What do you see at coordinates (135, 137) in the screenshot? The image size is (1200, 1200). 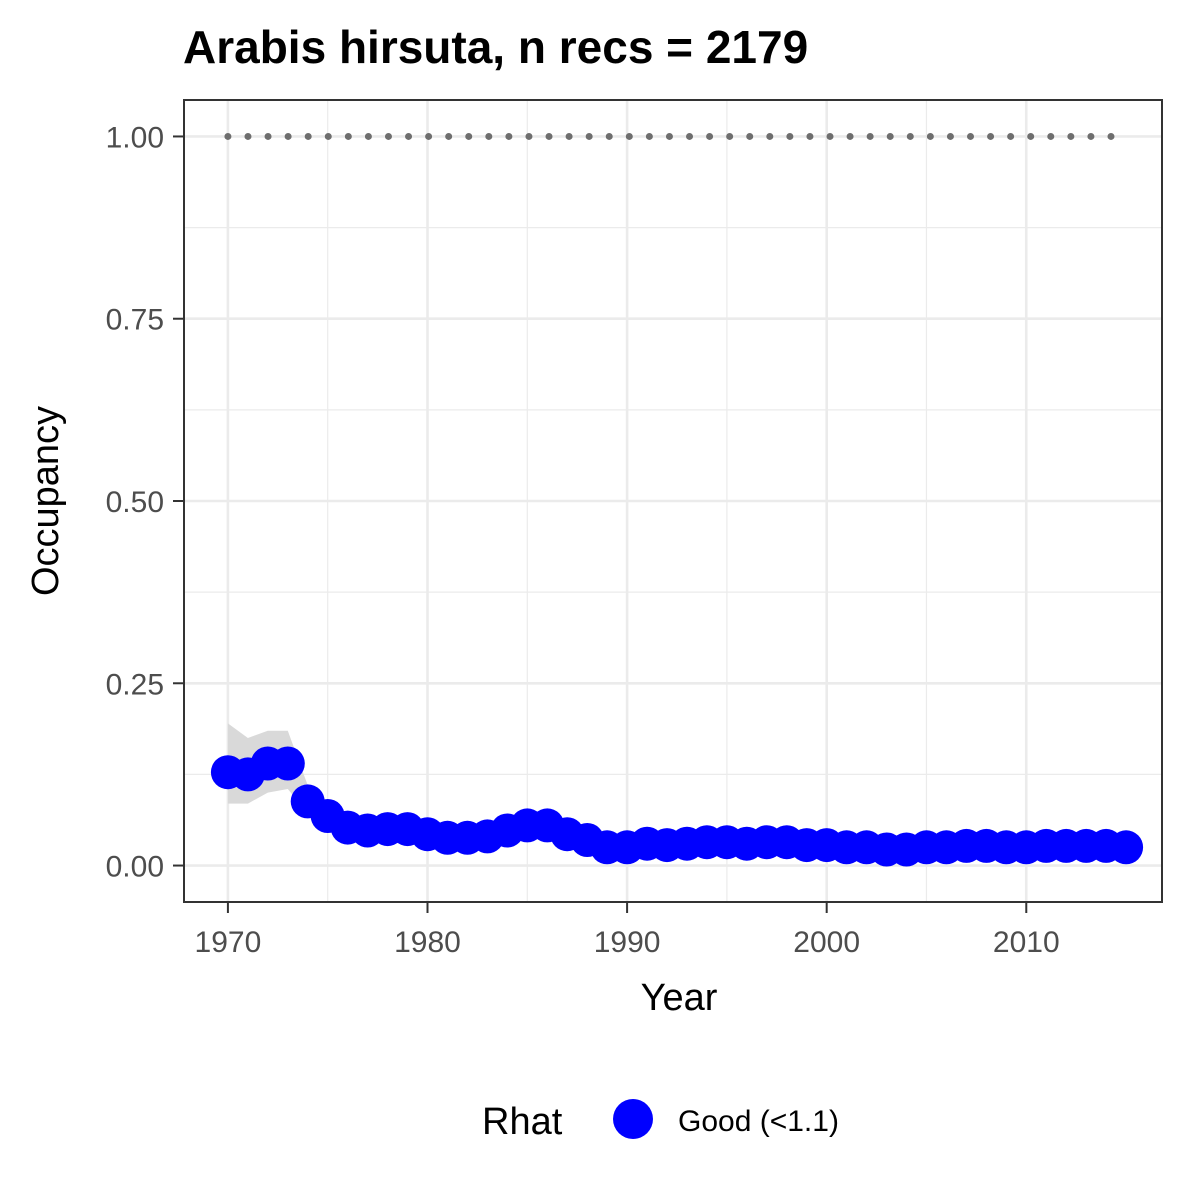 I see `y-tick-label: 1.00` at bounding box center [135, 137].